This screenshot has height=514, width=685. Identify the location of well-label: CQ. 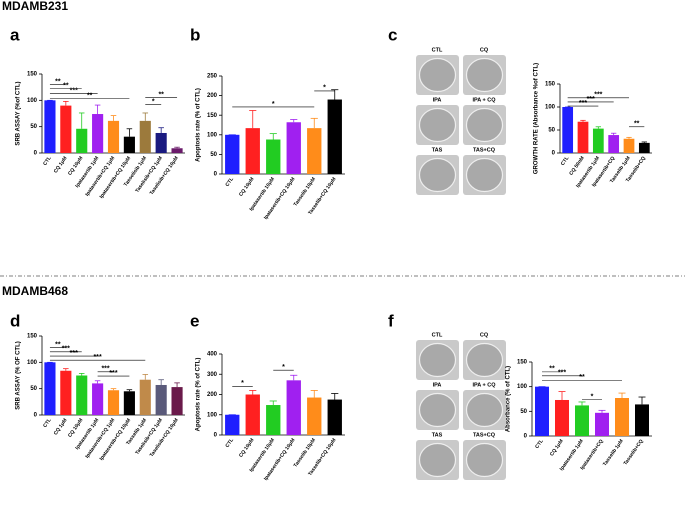
(484, 335).